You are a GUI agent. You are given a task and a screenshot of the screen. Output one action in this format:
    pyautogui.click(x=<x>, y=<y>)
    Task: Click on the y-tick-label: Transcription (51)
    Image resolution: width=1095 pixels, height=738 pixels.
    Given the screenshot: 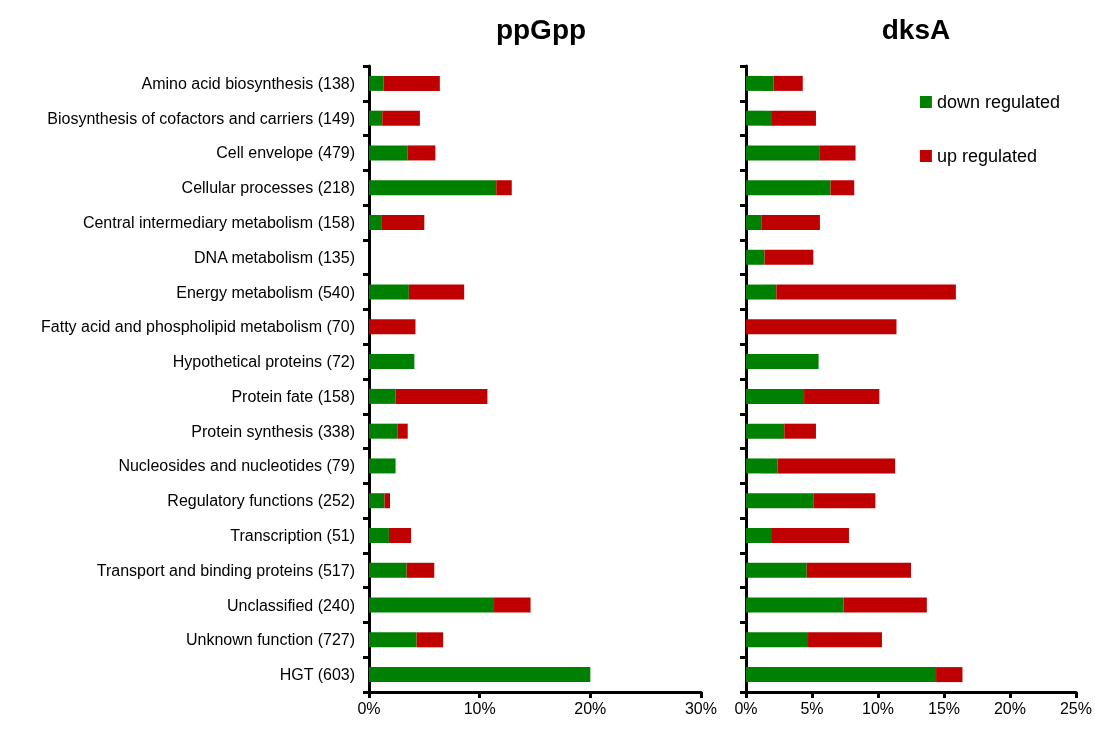 What is the action you would take?
    pyautogui.click(x=292, y=535)
    